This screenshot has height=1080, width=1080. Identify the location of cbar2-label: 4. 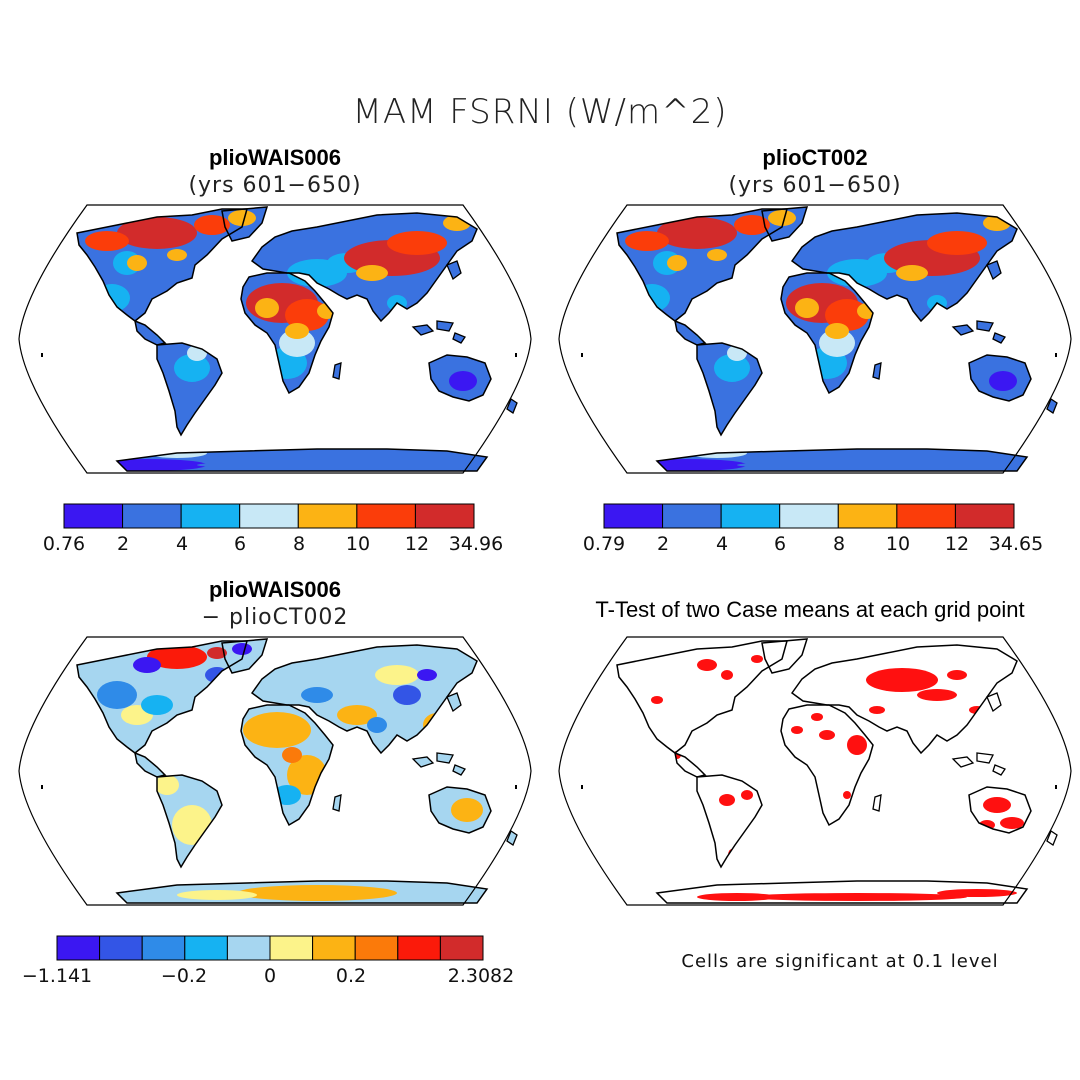
(722, 544).